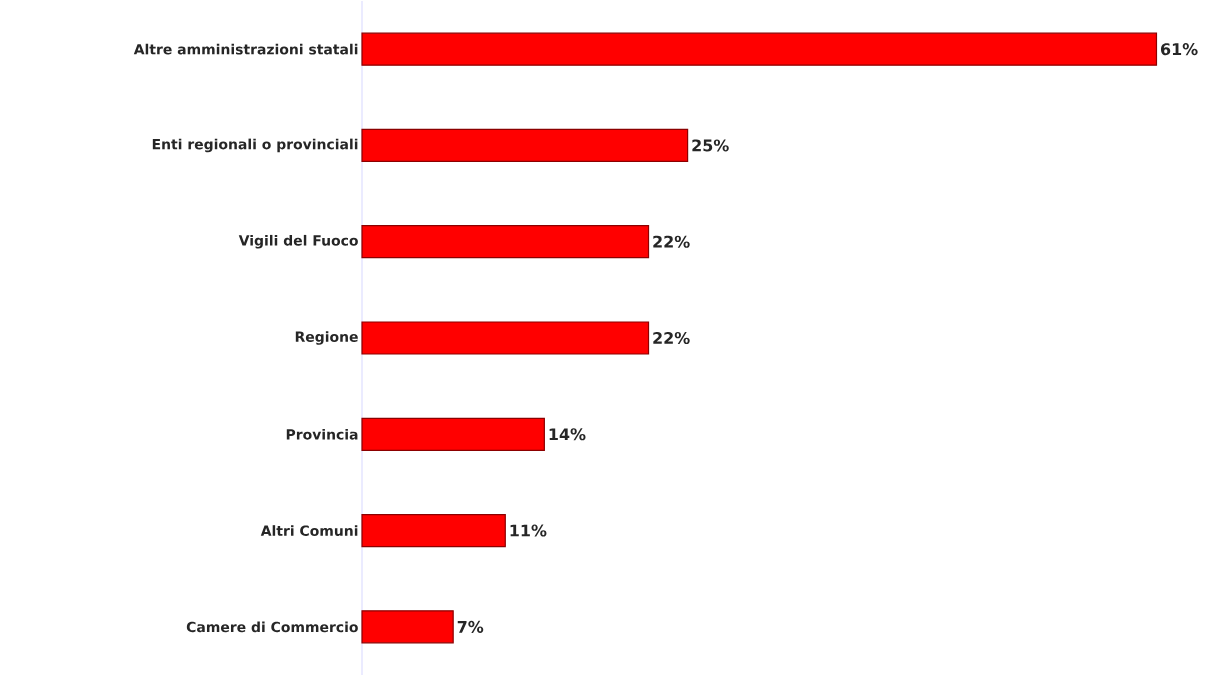 The height and width of the screenshot is (676, 1224). Describe the element at coordinates (272, 627) in the screenshot. I see `y-tick-label: Camere di Commercio` at that location.